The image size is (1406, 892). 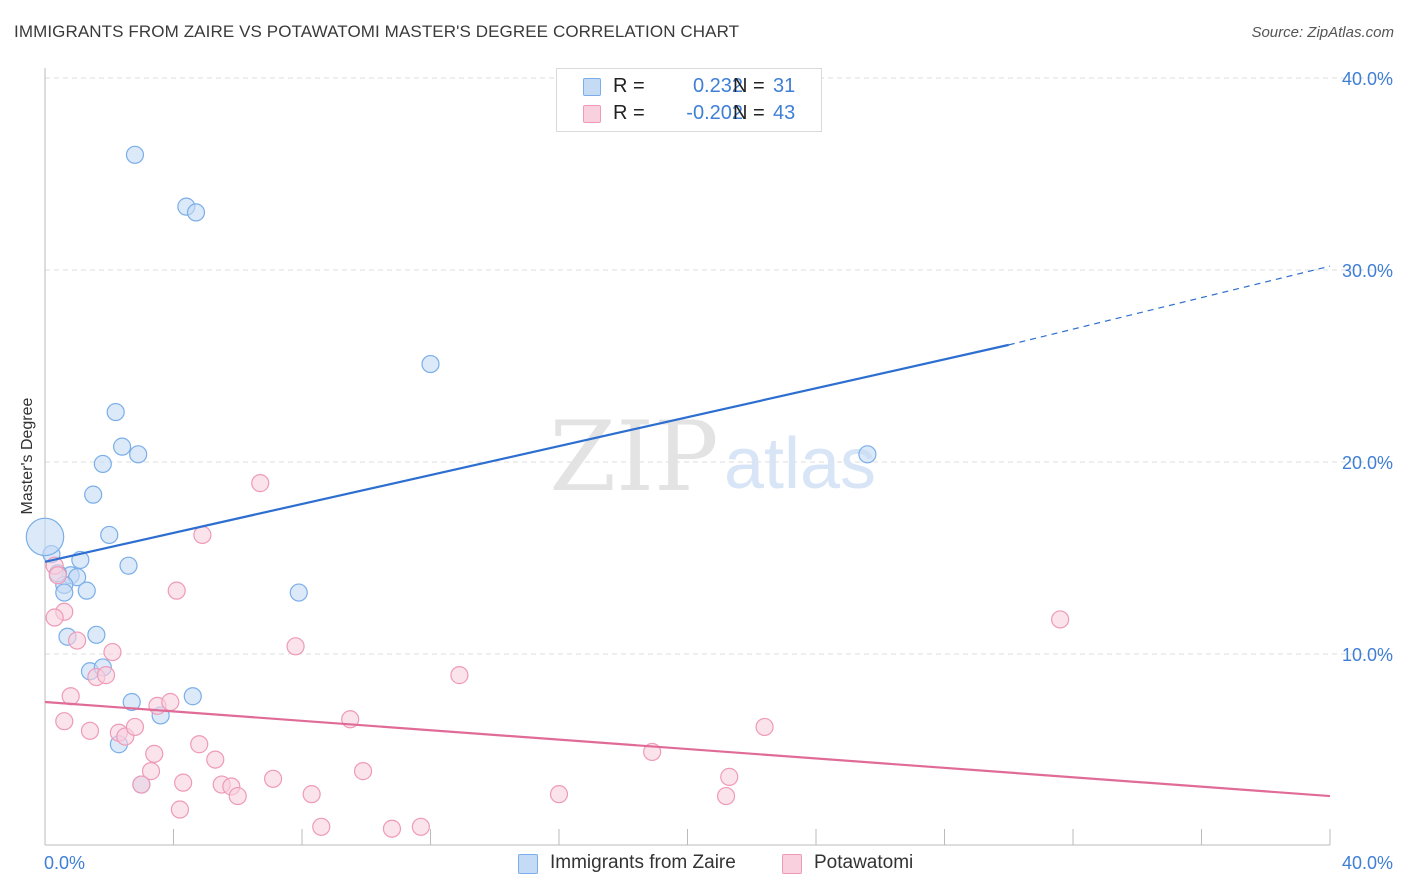 I want to click on stats-swatch-zaire, so click(x=592, y=87).